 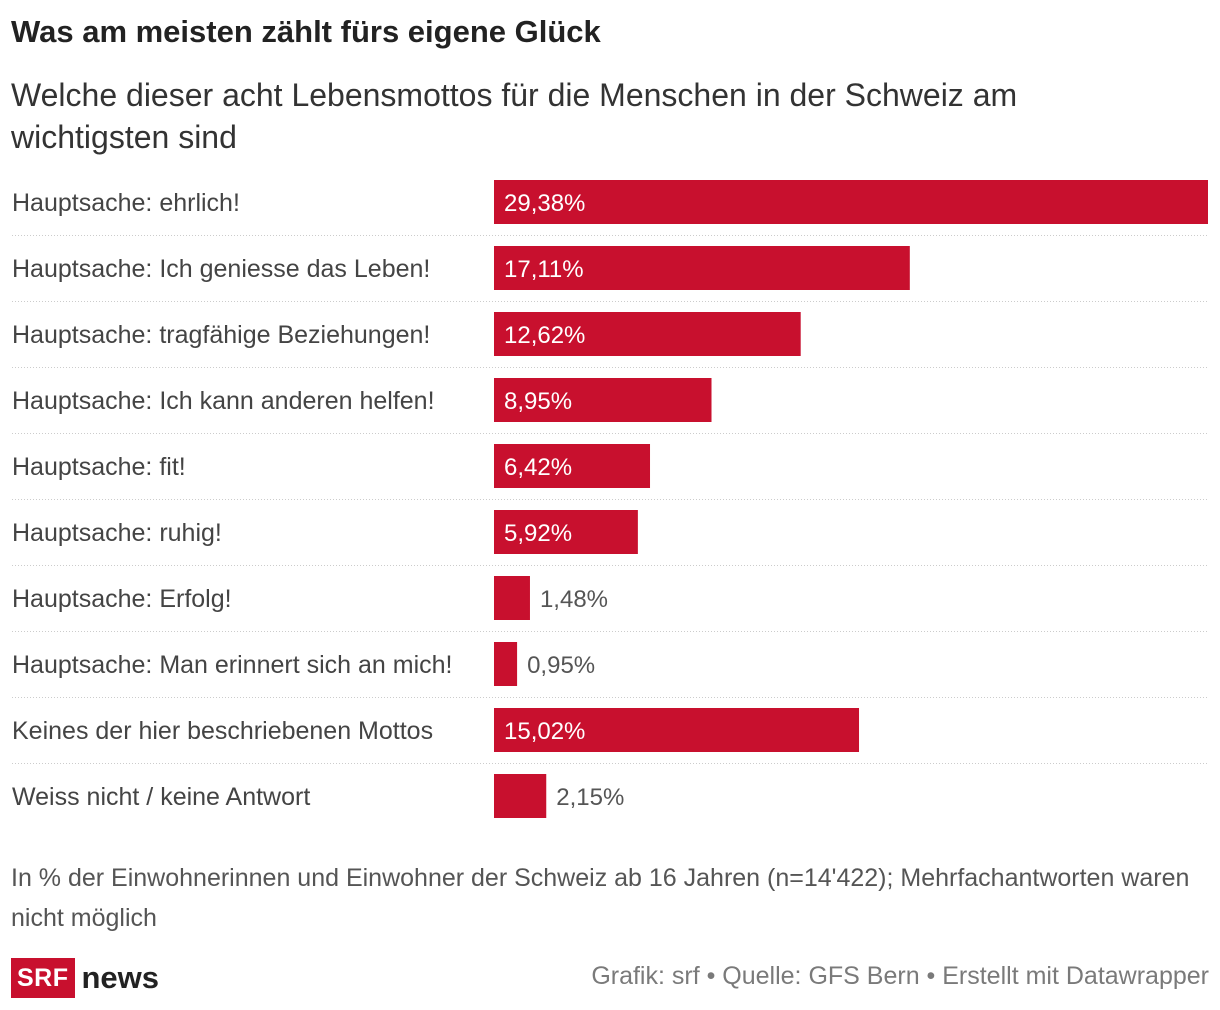 I want to click on category-label: Hauptsache: fit!, so click(x=99, y=467).